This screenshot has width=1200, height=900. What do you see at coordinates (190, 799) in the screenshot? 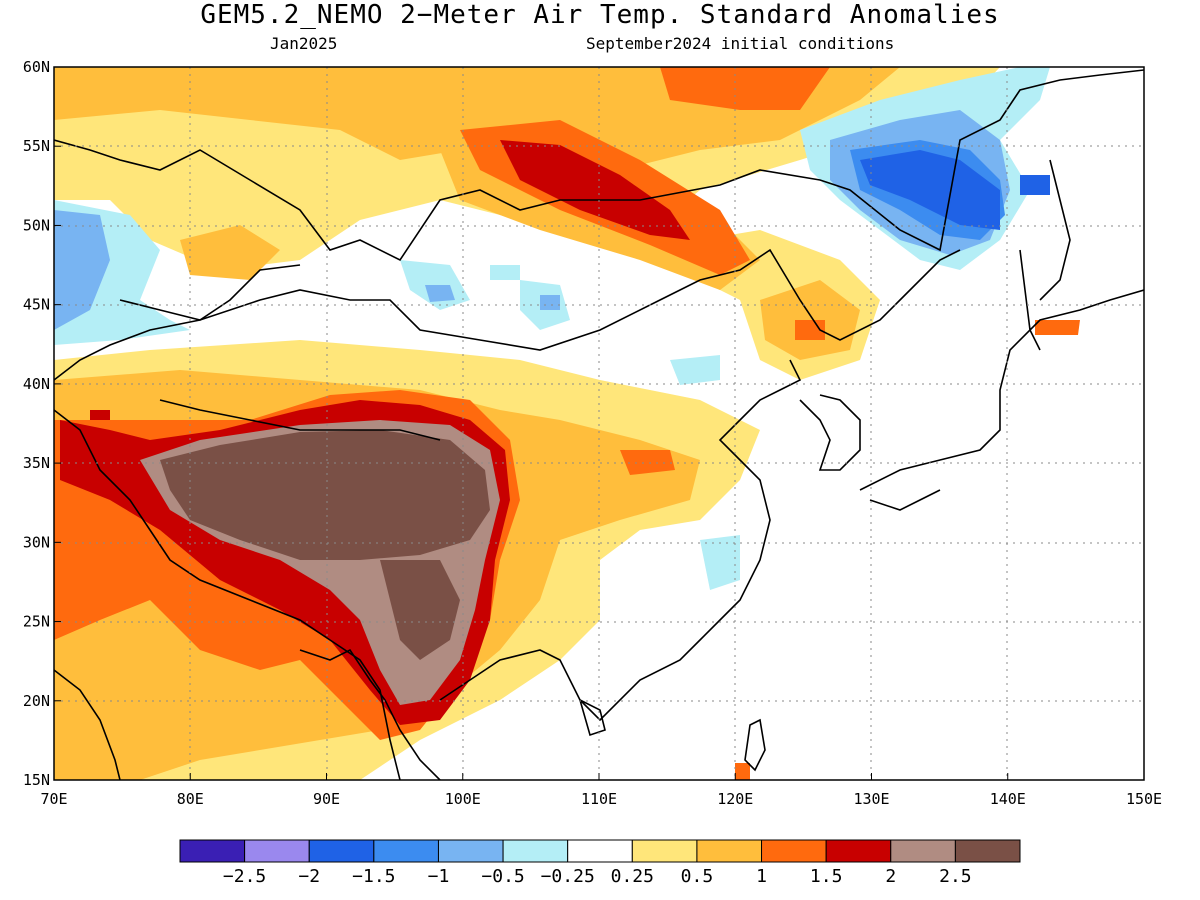
I see `lon-tick-label: 80E` at bounding box center [190, 799].